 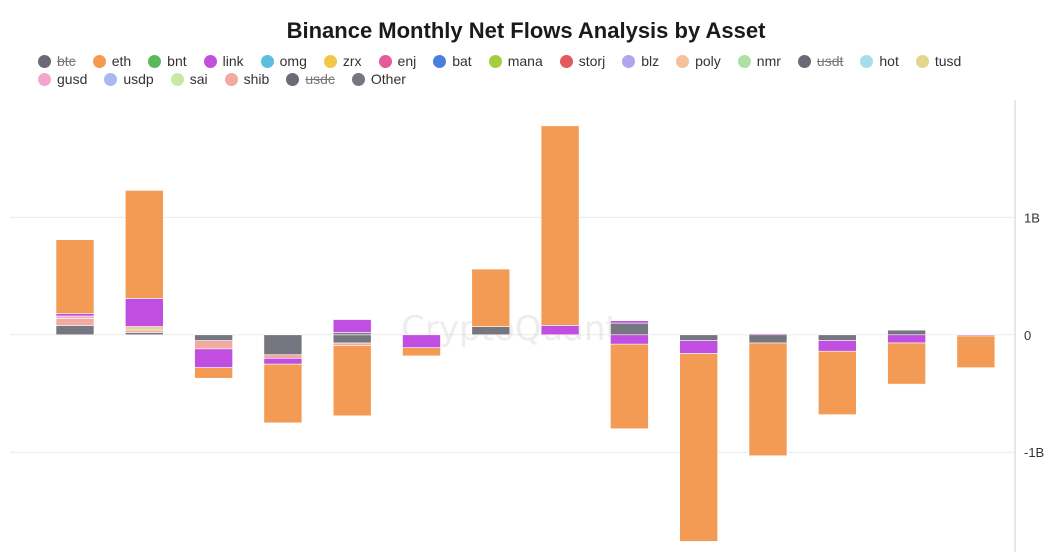 I want to click on legend-item-mana: mana, so click(x=515, y=61).